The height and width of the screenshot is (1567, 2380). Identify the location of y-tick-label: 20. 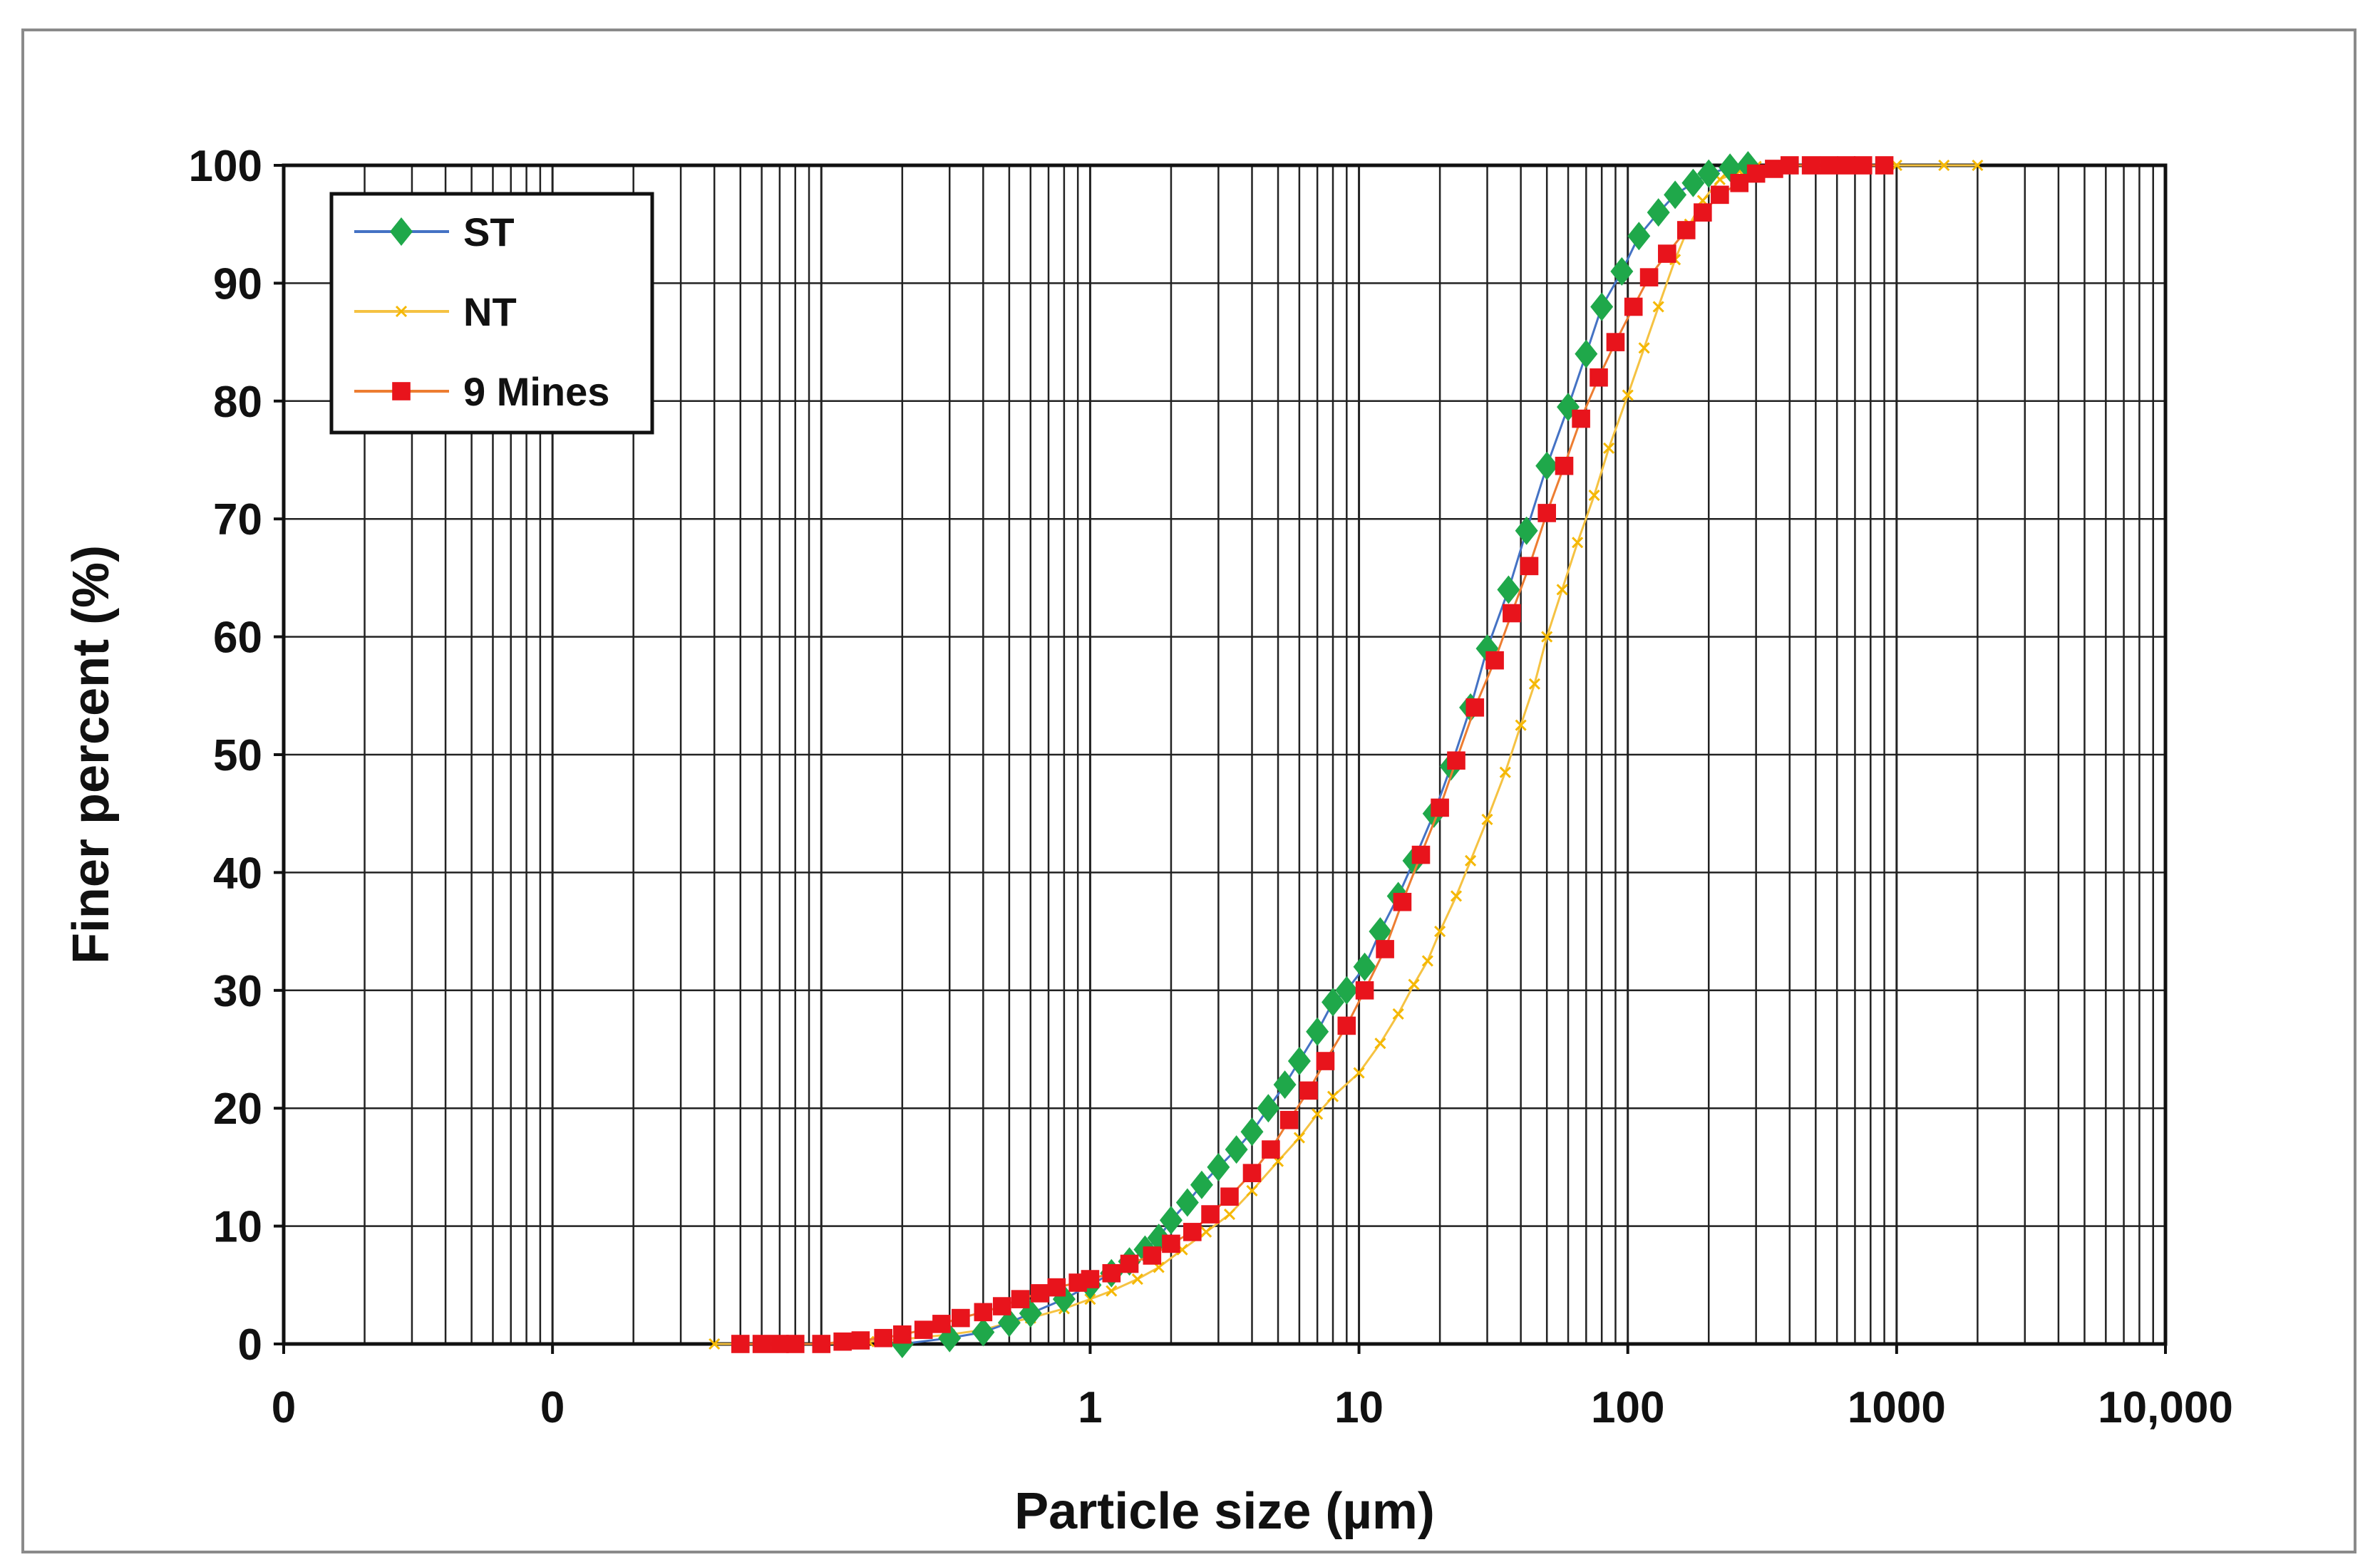
(237, 1110).